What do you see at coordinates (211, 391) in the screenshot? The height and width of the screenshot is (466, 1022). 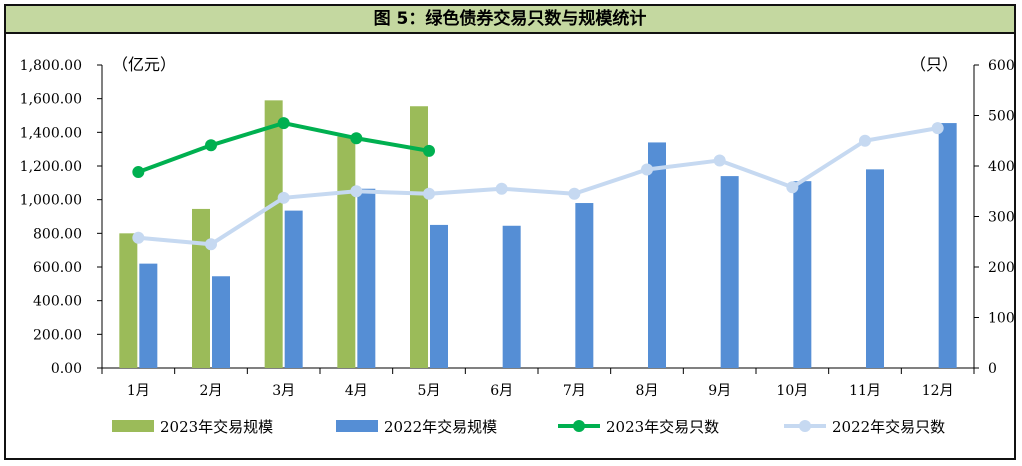 I see `x-tick-label: 2月` at bounding box center [211, 391].